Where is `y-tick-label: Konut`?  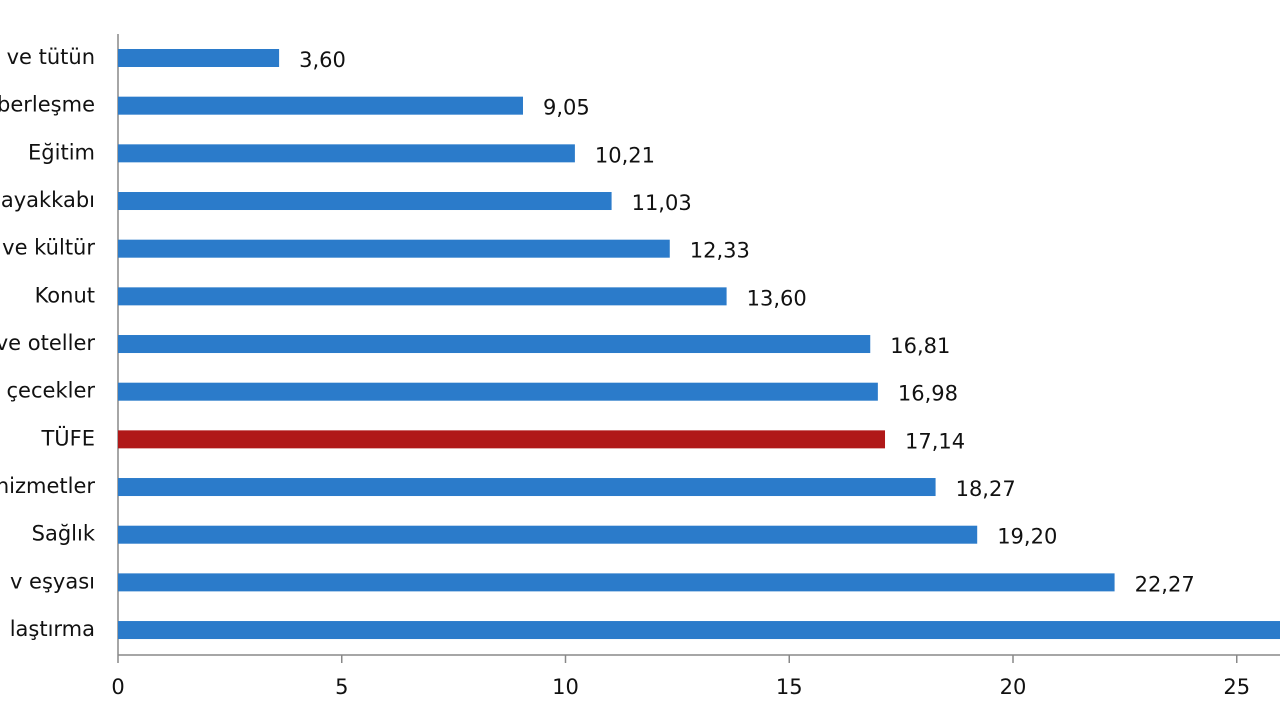 y-tick-label: Konut is located at coordinates (65, 295).